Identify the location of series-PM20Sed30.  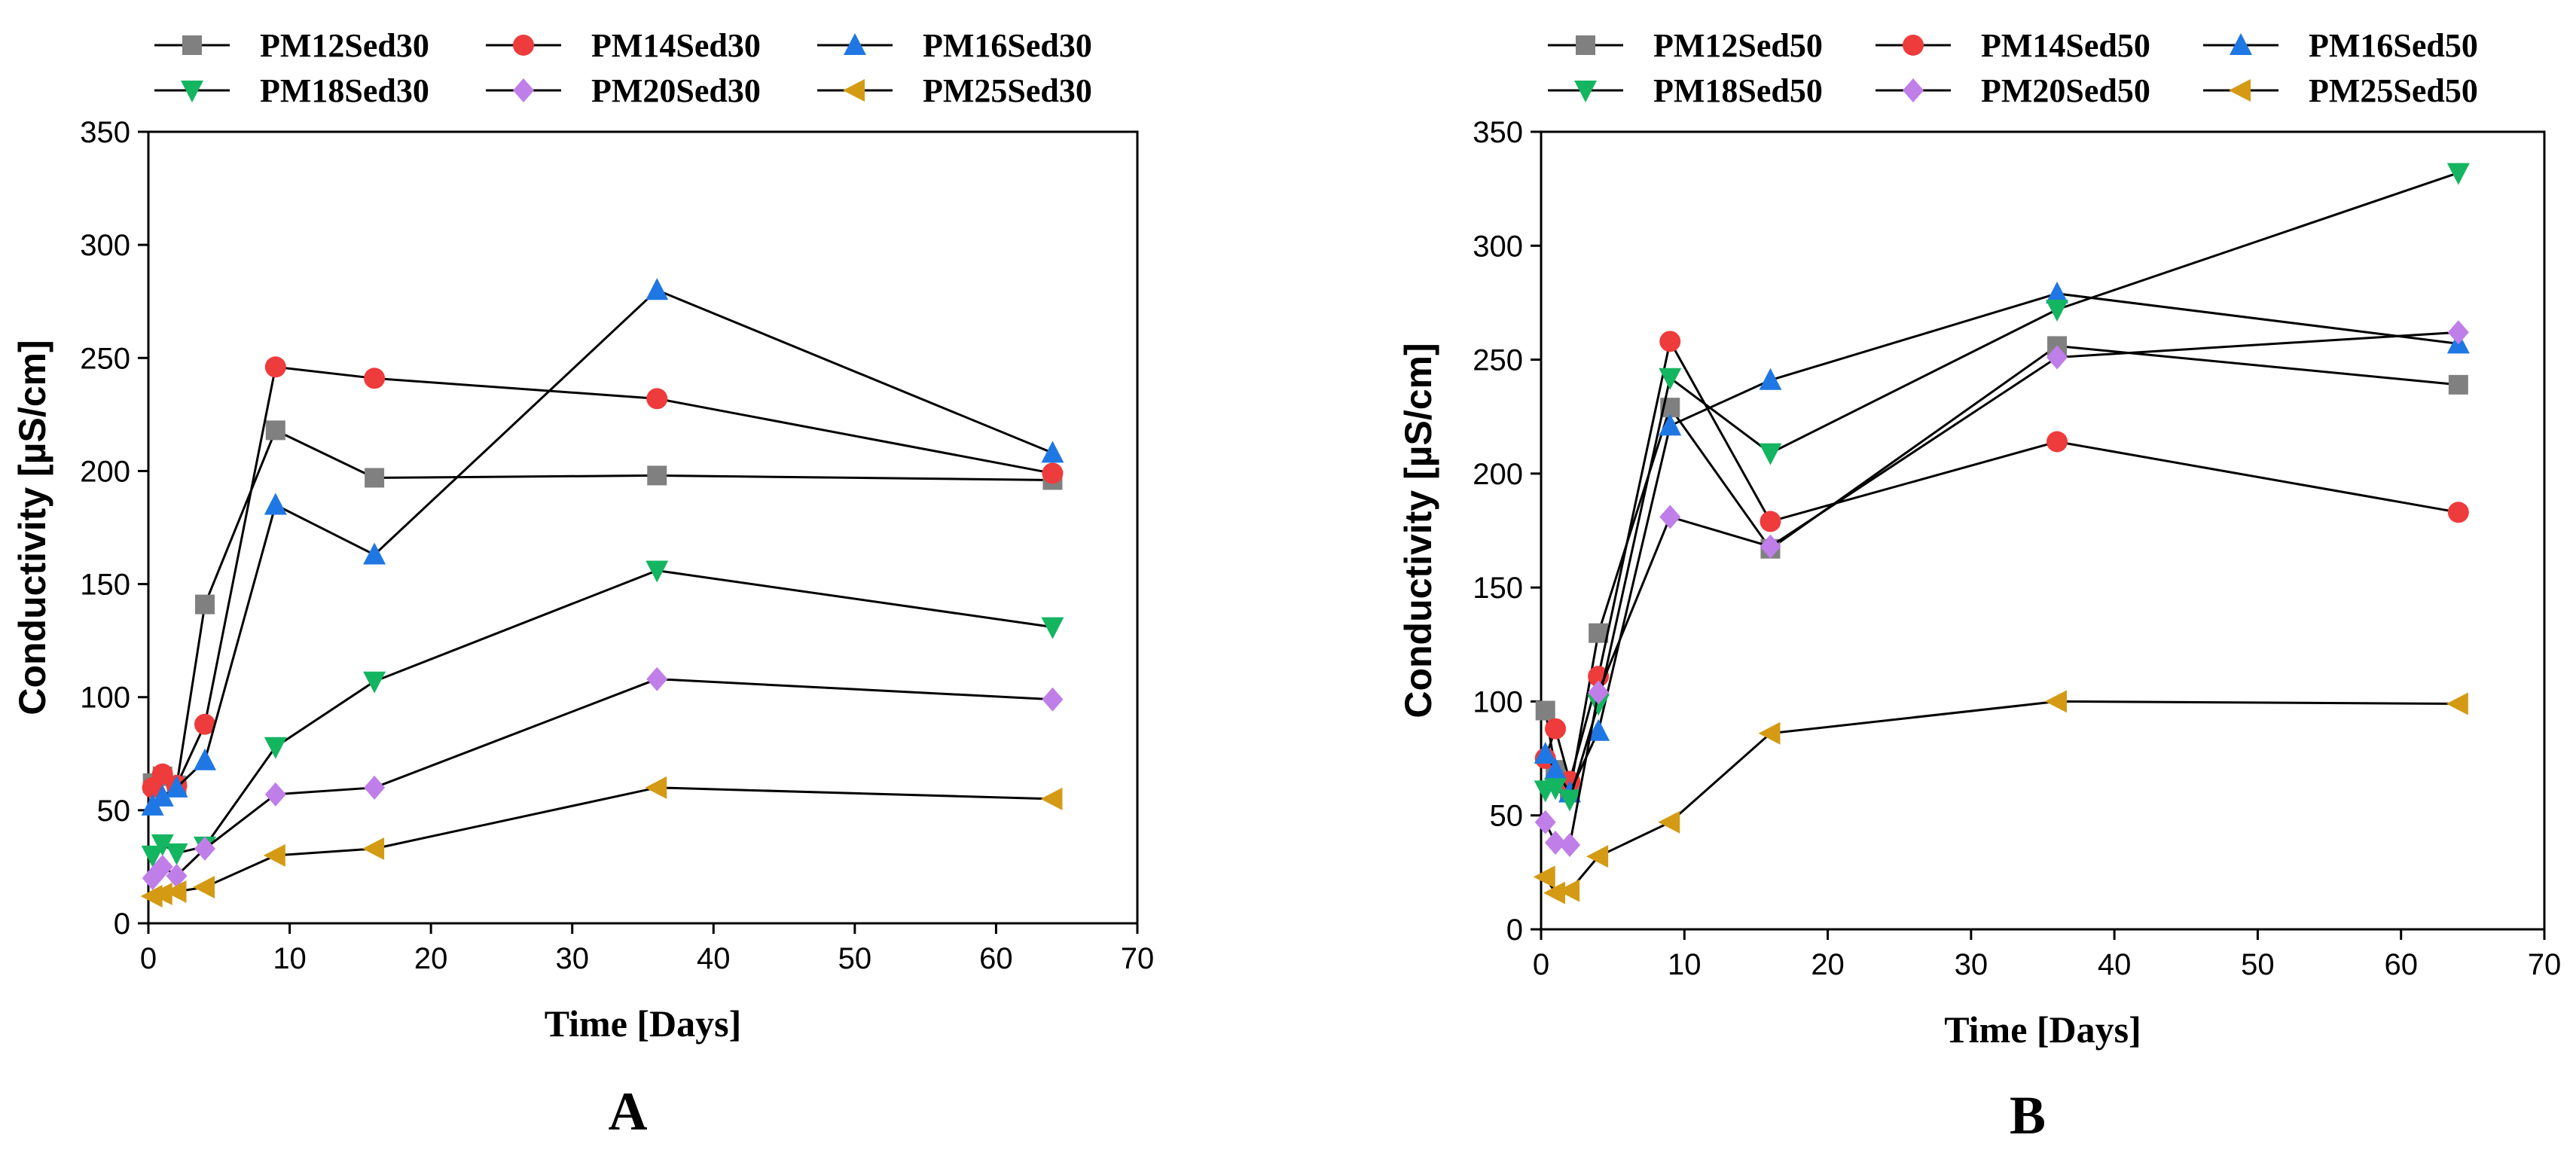
(603, 778).